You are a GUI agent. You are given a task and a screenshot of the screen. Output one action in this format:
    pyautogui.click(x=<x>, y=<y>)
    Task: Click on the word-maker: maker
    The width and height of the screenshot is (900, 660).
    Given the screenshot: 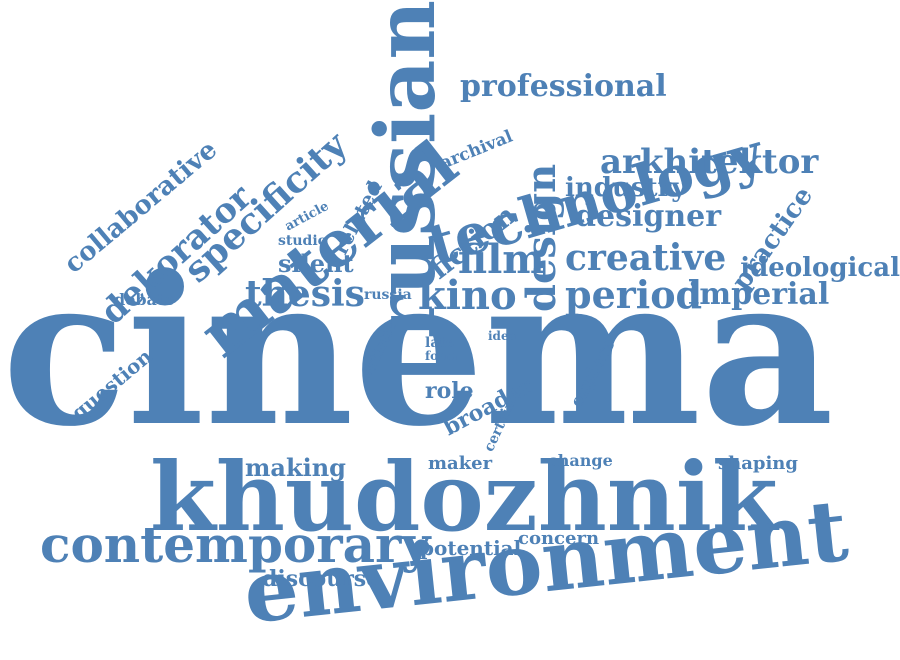 What is the action you would take?
    pyautogui.click(x=460, y=463)
    